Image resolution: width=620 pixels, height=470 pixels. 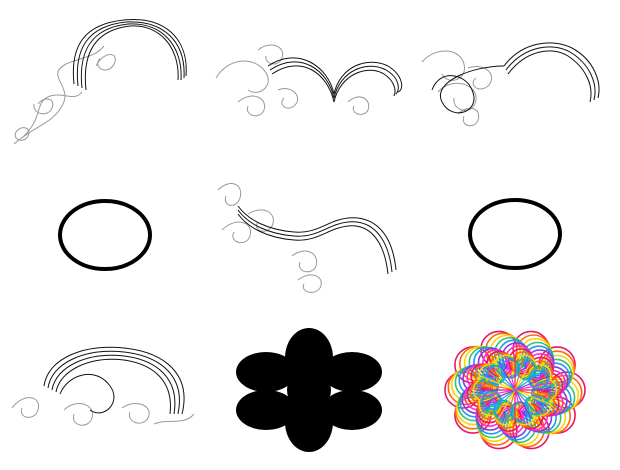 I want to click on curl-spiral-top-center, so click(x=311, y=84).